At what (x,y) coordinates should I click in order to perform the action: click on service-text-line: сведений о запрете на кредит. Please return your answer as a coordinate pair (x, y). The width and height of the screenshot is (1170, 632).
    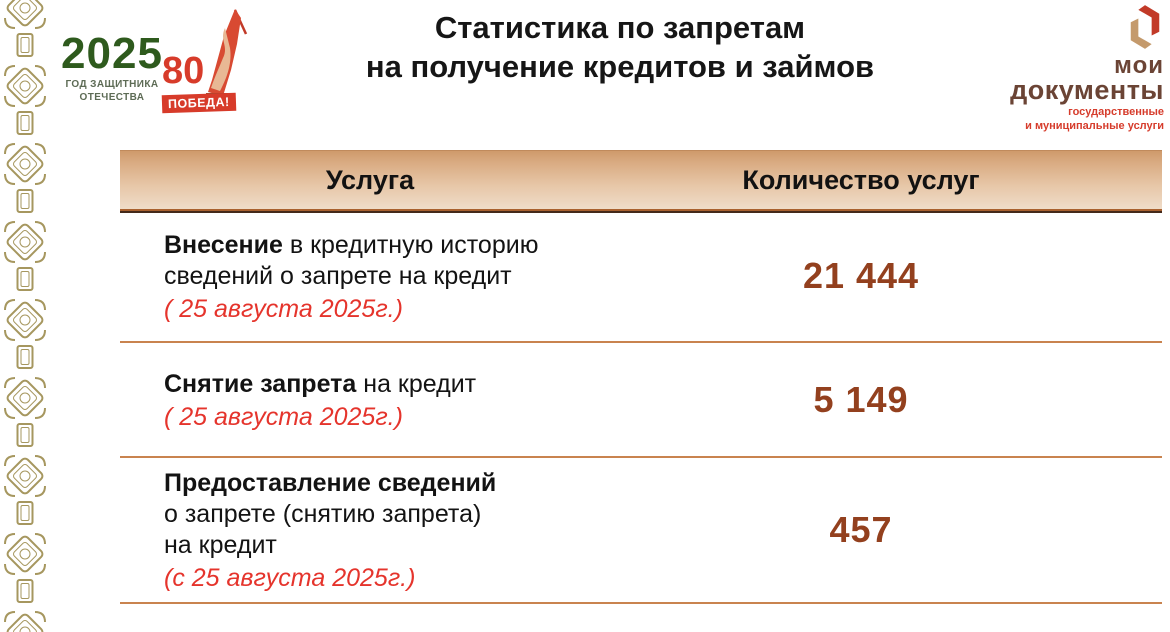
    Looking at the image, I should click on (338, 275).